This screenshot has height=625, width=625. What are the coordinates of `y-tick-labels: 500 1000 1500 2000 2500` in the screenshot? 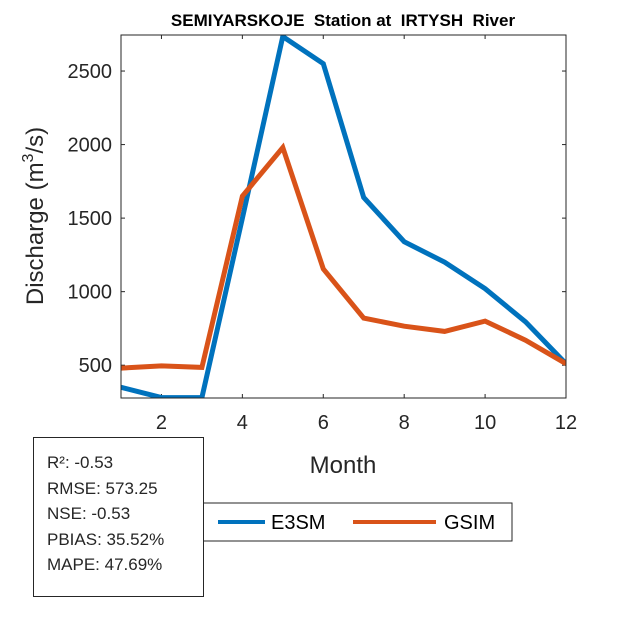 It's located at (90, 219).